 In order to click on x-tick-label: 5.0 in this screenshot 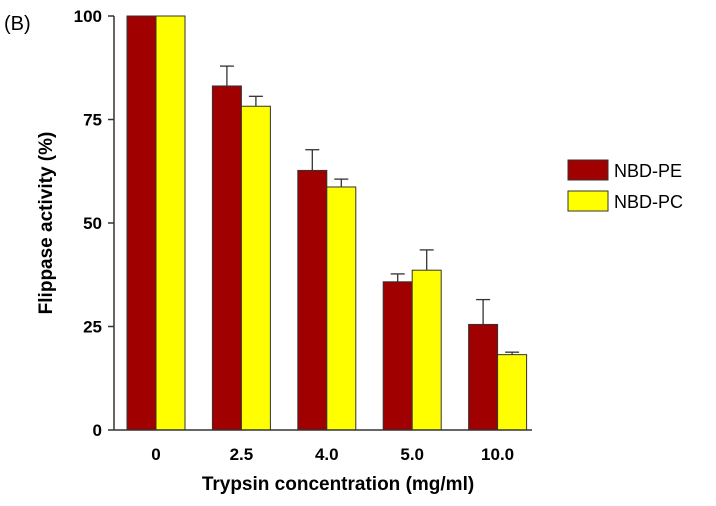, I will do `click(412, 454)`.